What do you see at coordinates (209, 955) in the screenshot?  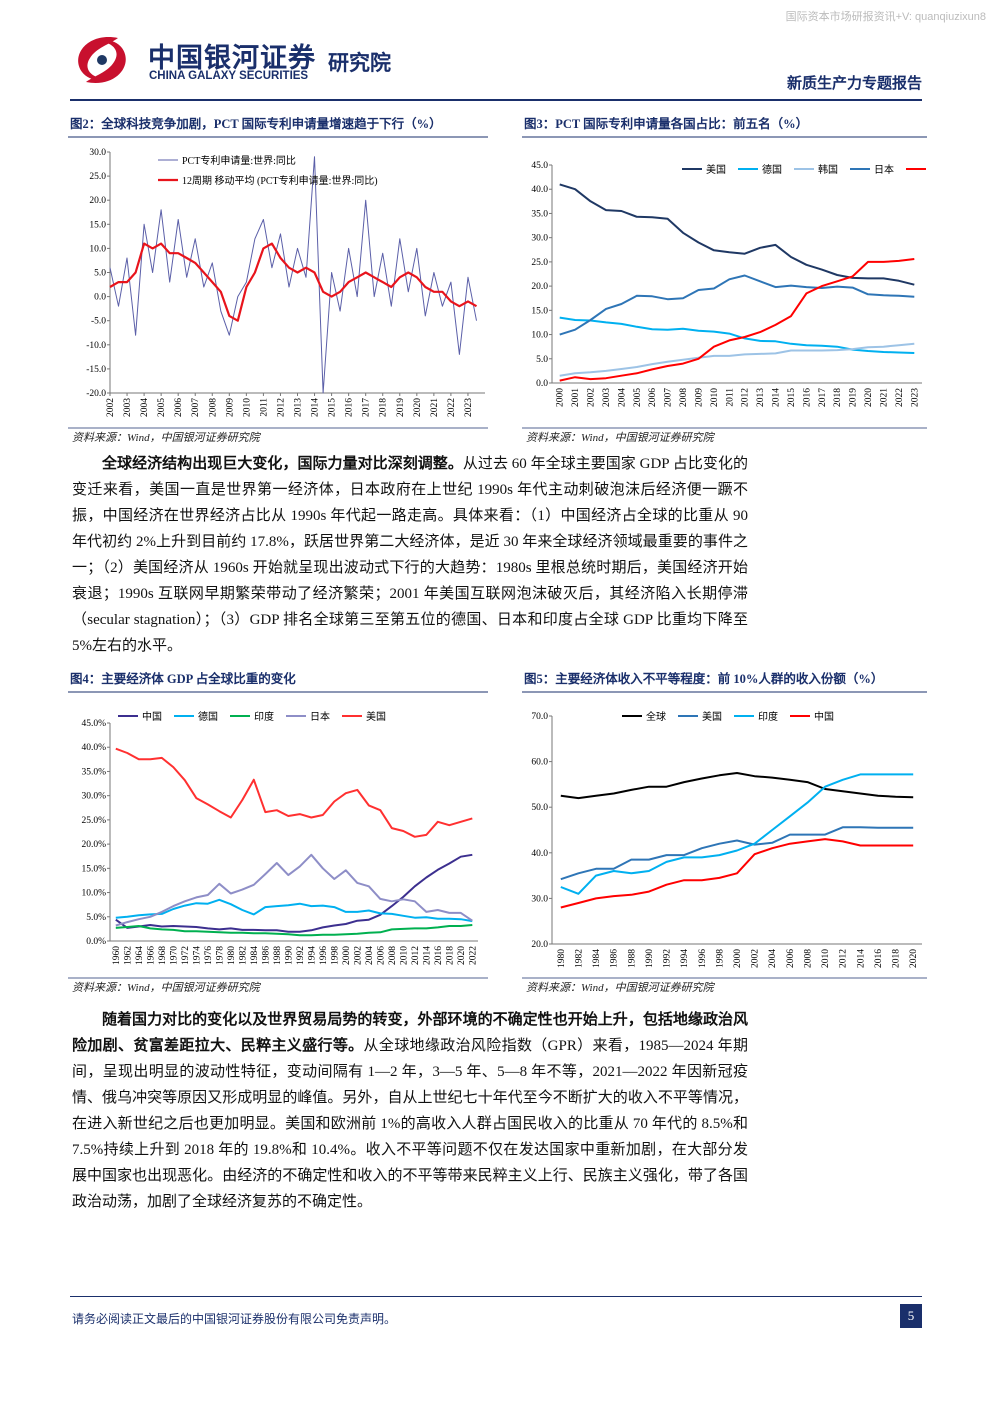 I see `x-tick-label: 1976` at bounding box center [209, 955].